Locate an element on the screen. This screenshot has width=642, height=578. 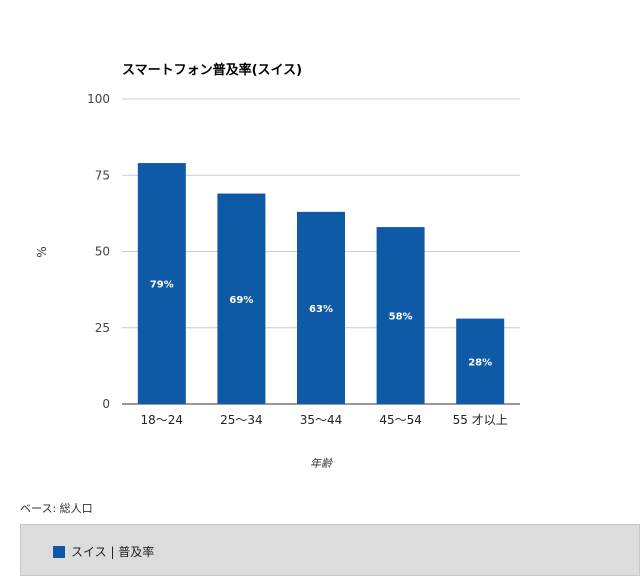
chart-title: スマートフォン普及率(スイス) is located at coordinates (212, 70).